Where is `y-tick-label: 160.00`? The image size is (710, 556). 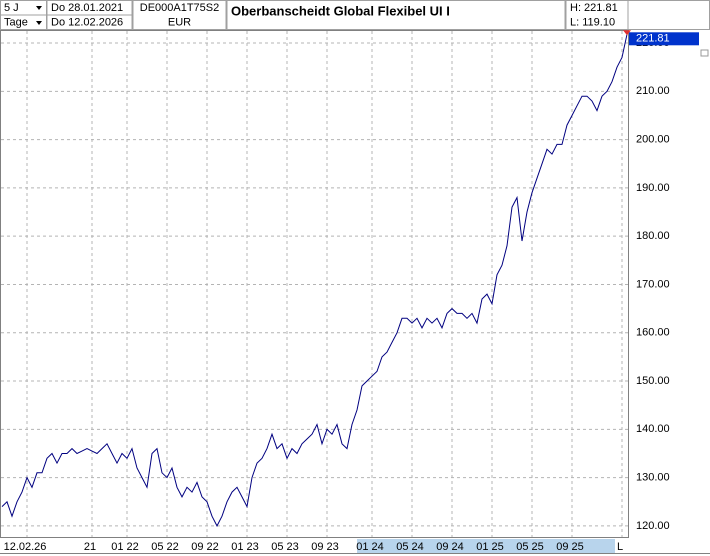 y-tick-label: 160.00 is located at coordinates (653, 333).